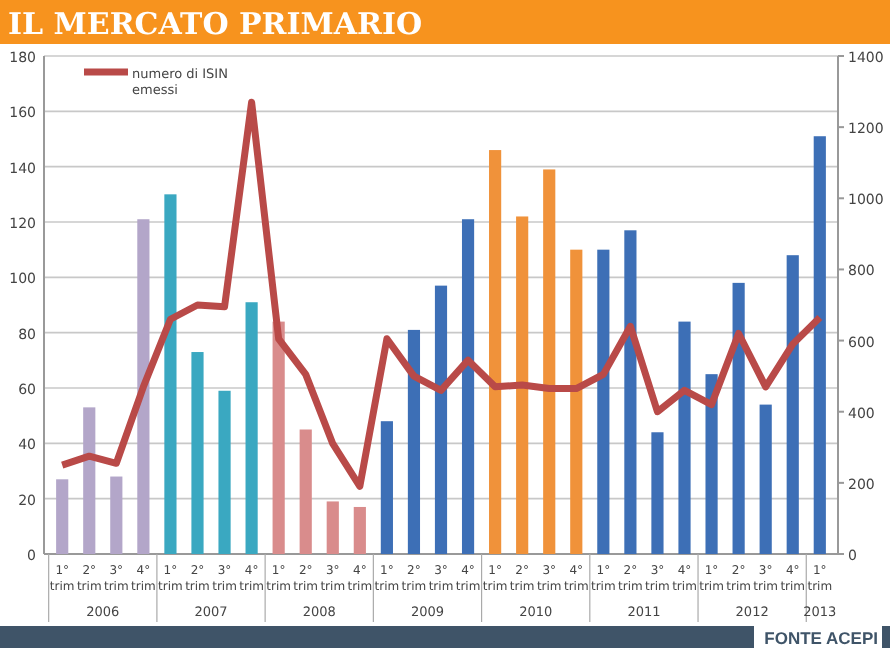  Describe the element at coordinates (215, 24) in the screenshot. I see `chart-title: IL MERCATO PRIMARIO` at that location.